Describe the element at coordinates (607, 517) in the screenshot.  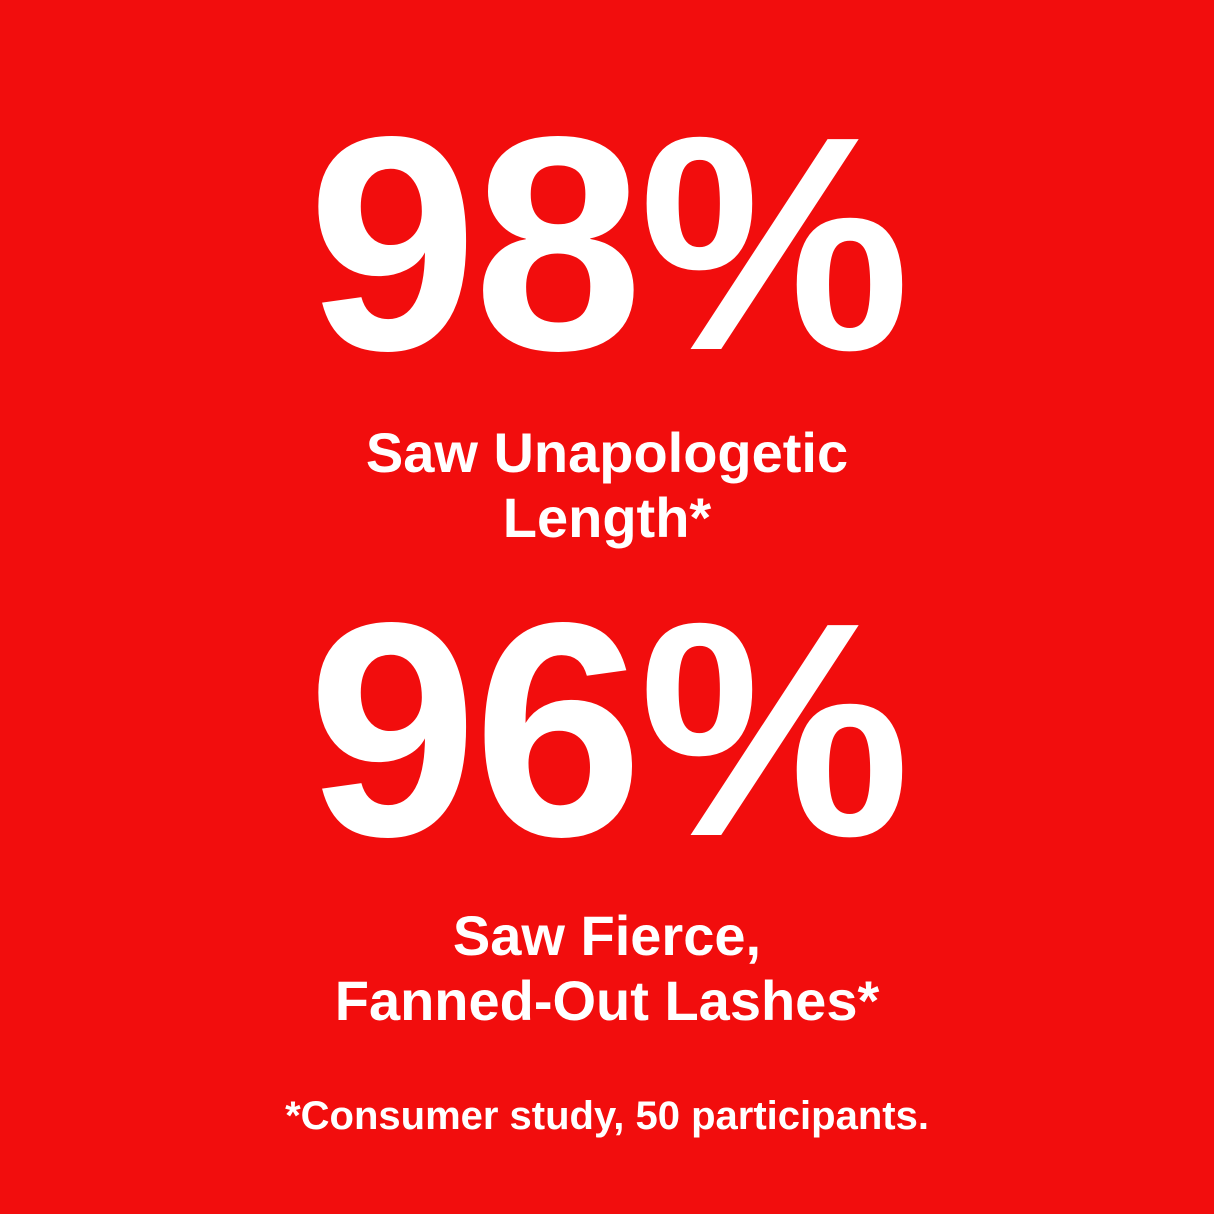
I see `stat-caption: Length*` at that location.